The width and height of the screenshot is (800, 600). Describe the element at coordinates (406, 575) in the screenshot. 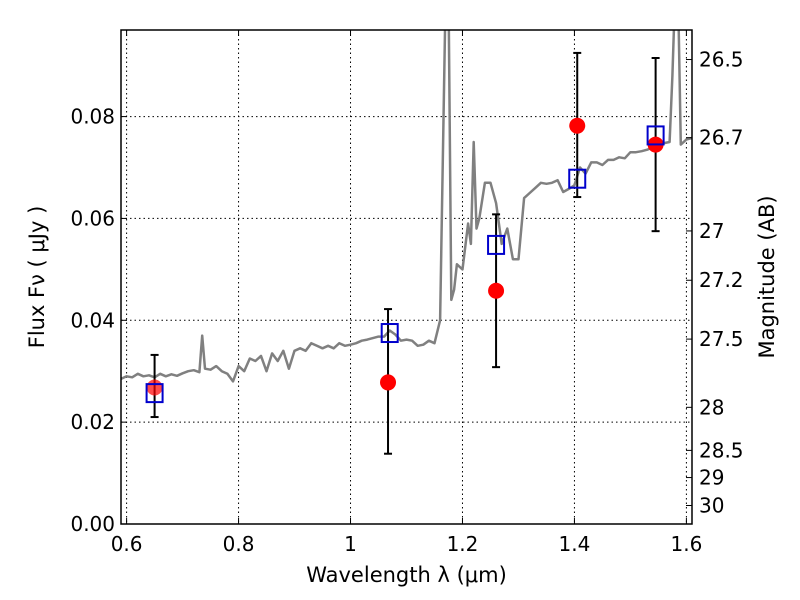

I see `x-axis-label: Wavelength λ (μm)` at that location.